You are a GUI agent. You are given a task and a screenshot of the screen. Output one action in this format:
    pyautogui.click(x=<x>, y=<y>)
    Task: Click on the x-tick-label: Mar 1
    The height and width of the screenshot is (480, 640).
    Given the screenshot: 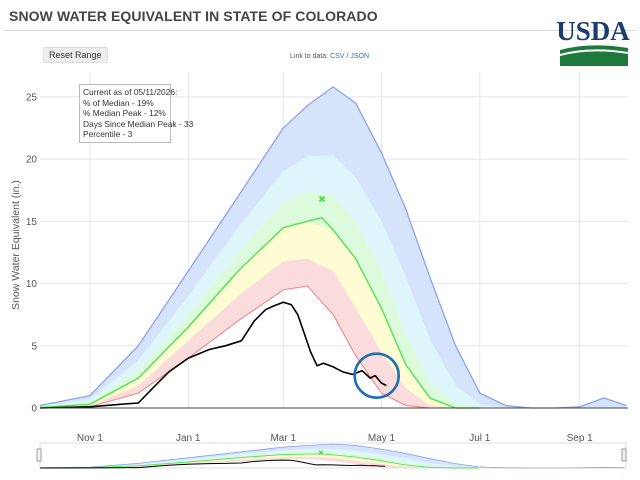 What is the action you would take?
    pyautogui.click(x=283, y=438)
    